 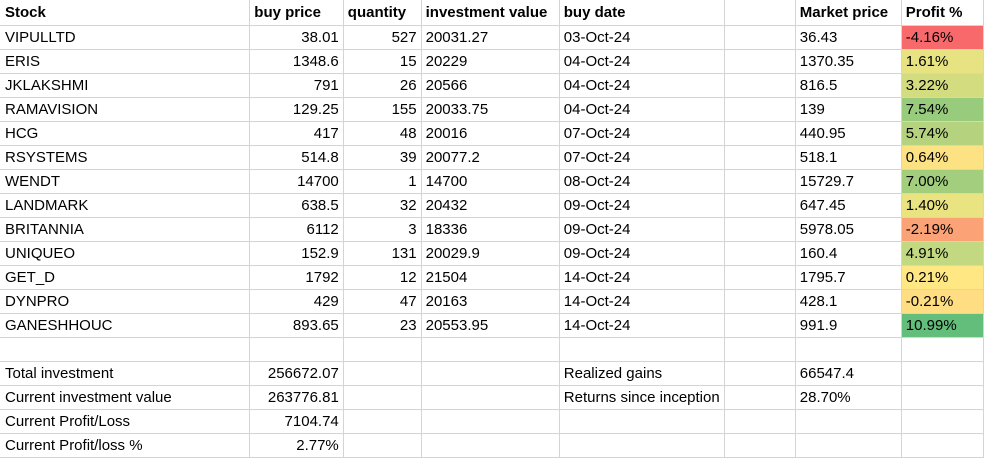 What do you see at coordinates (490, 205) in the screenshot?
I see `investment-value-cell: 20432` at bounding box center [490, 205].